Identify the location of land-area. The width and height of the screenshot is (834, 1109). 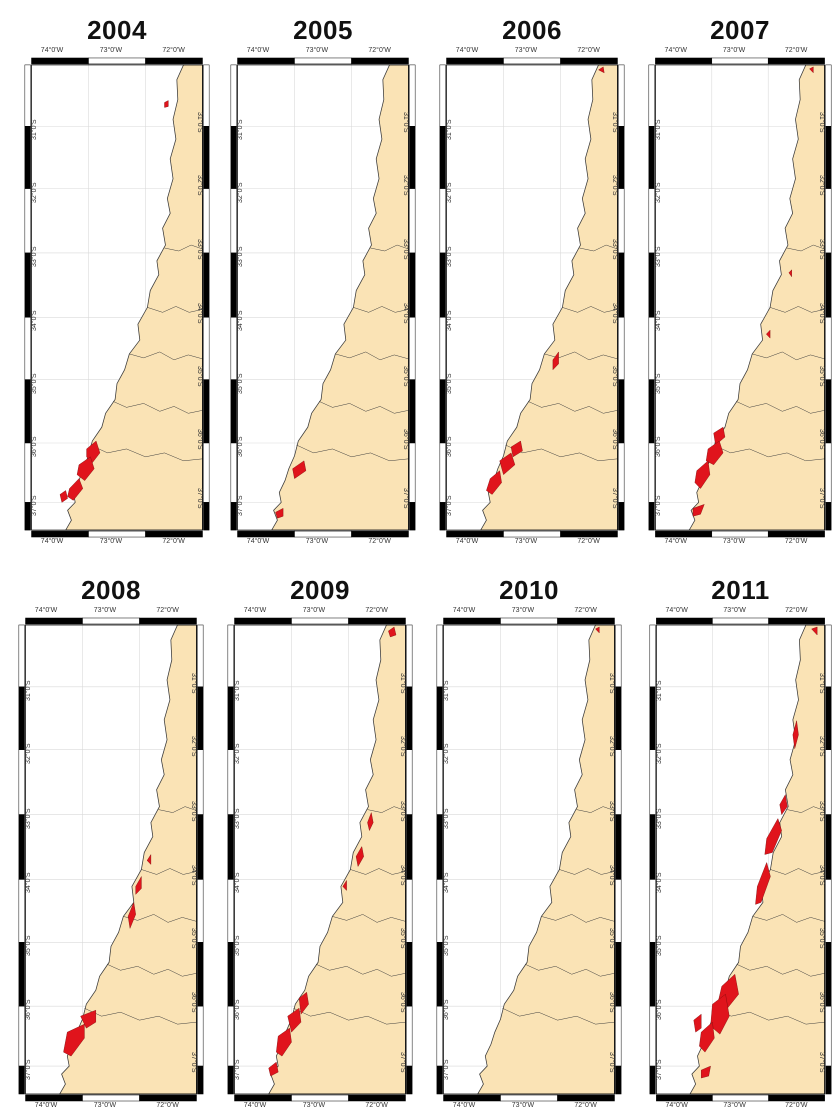
(546, 859).